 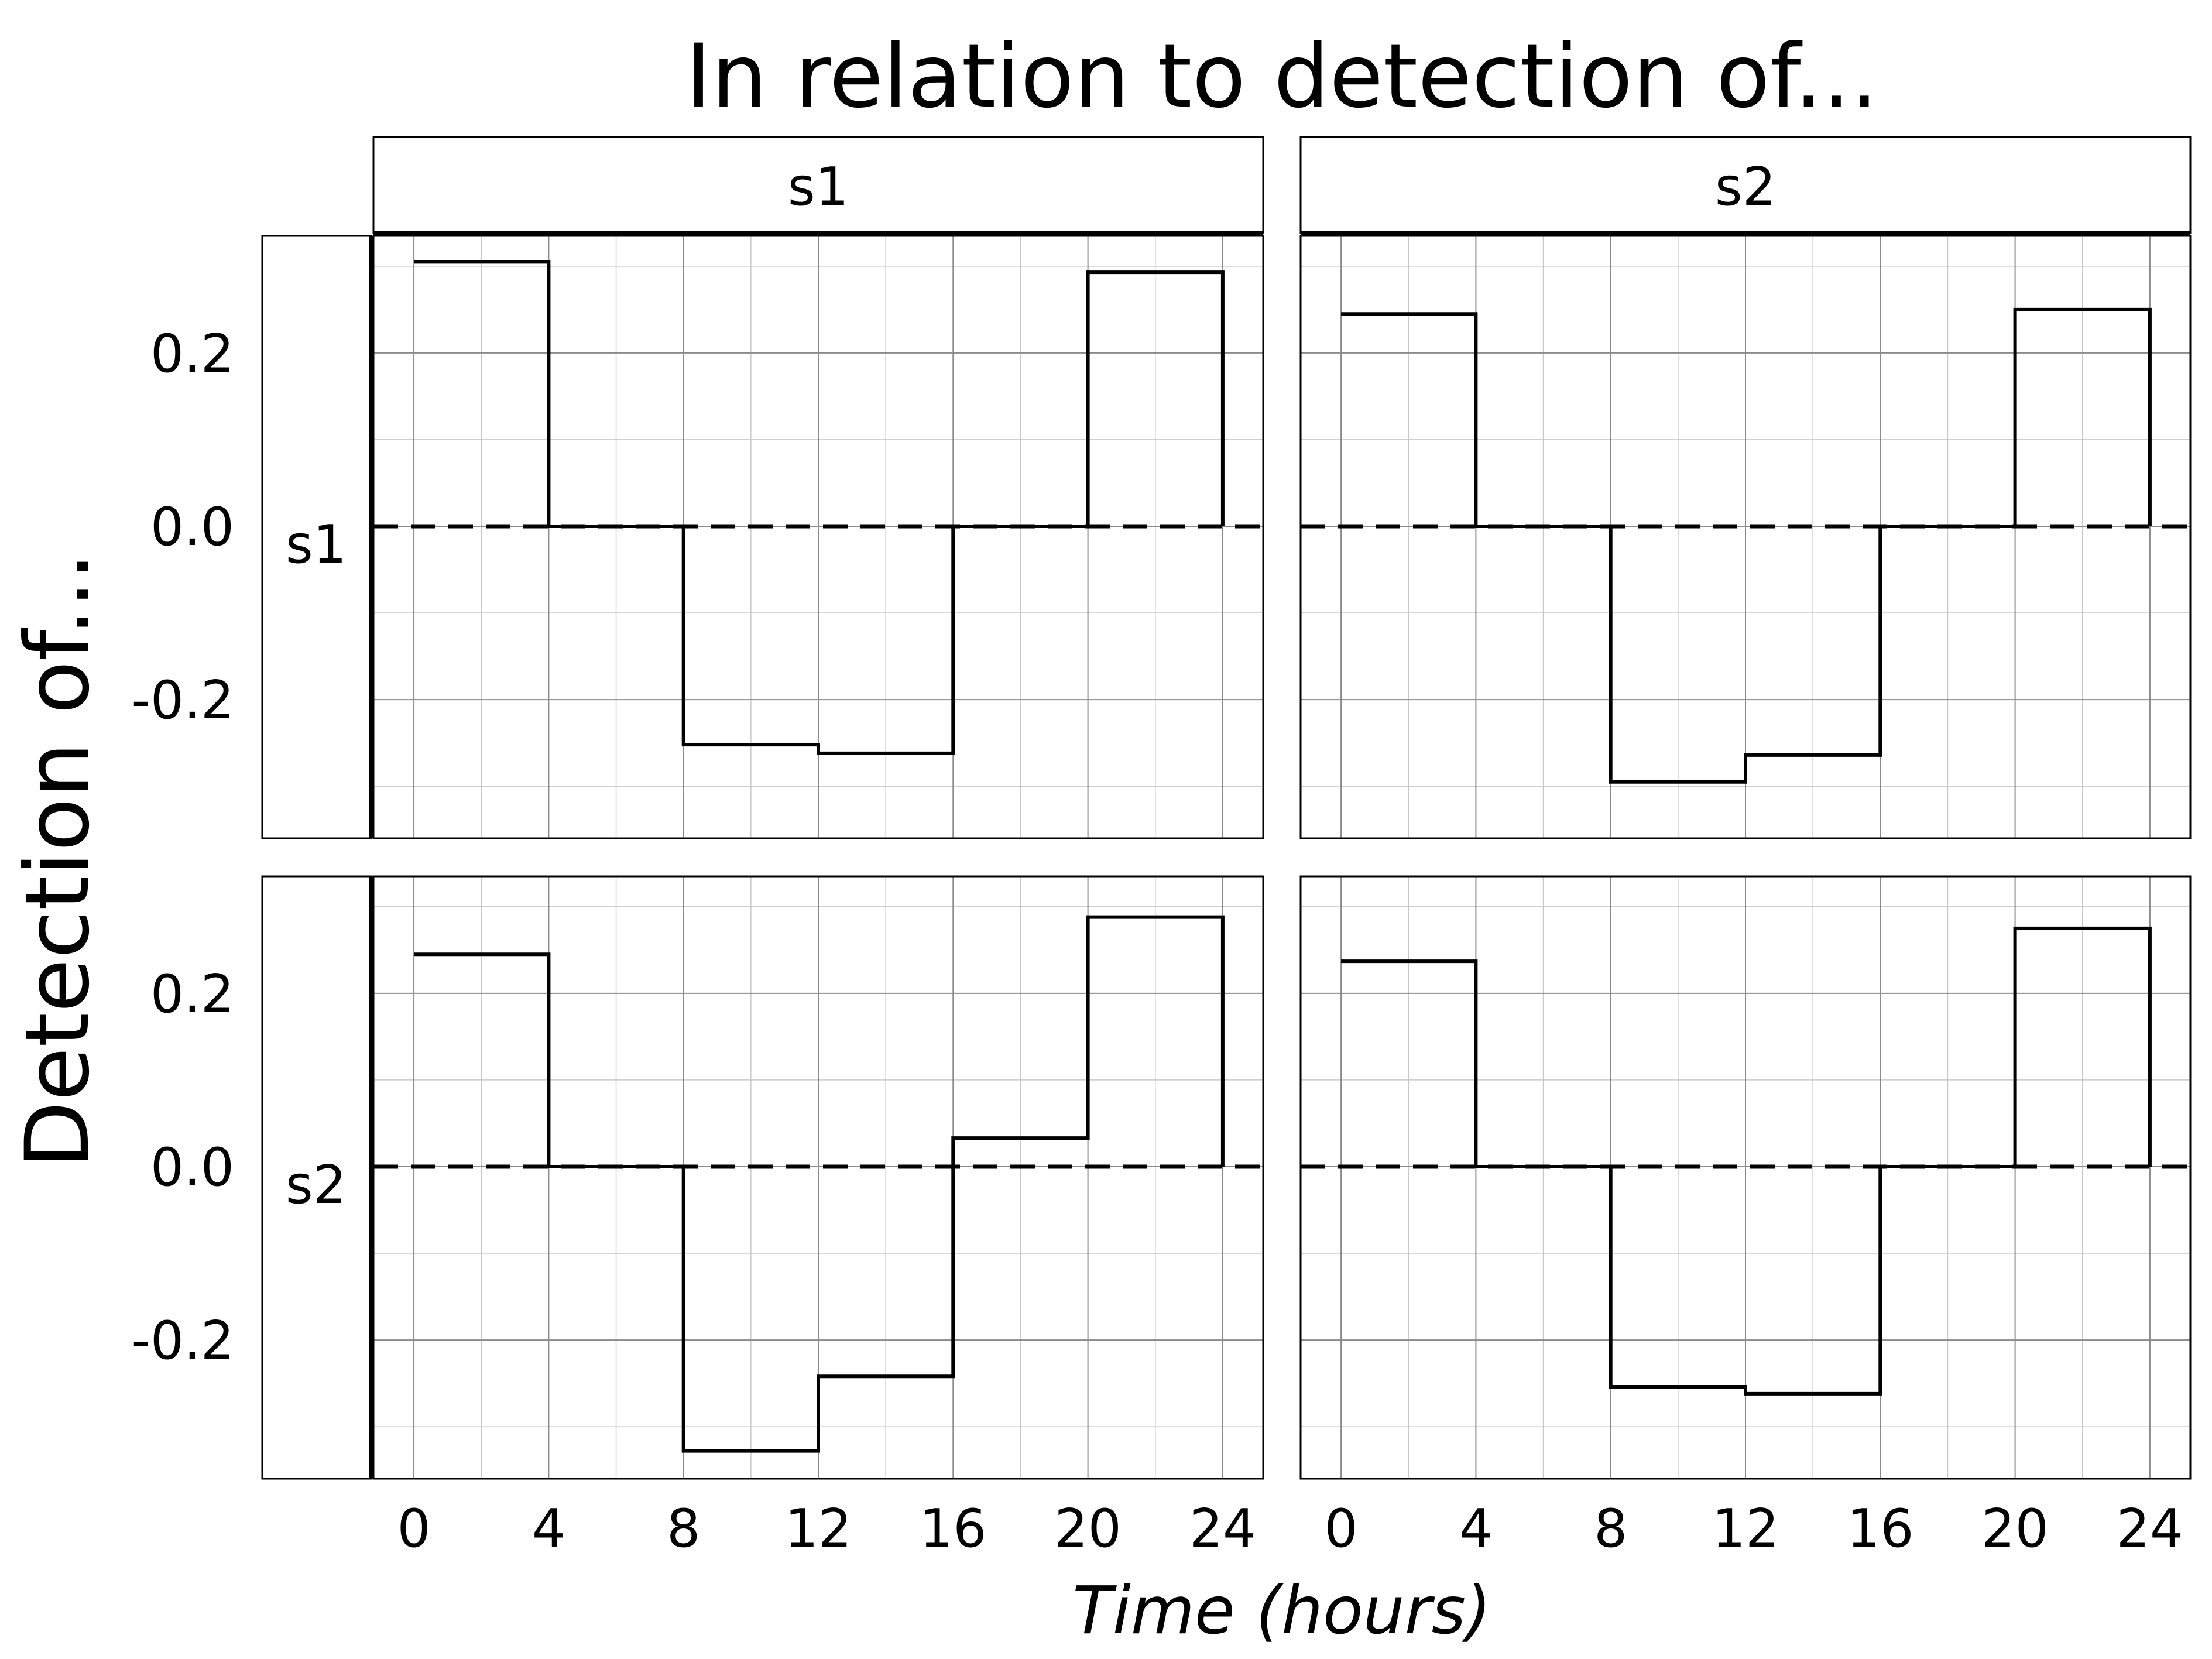 I want to click on row-facet-label: s2, so click(x=316, y=1185).